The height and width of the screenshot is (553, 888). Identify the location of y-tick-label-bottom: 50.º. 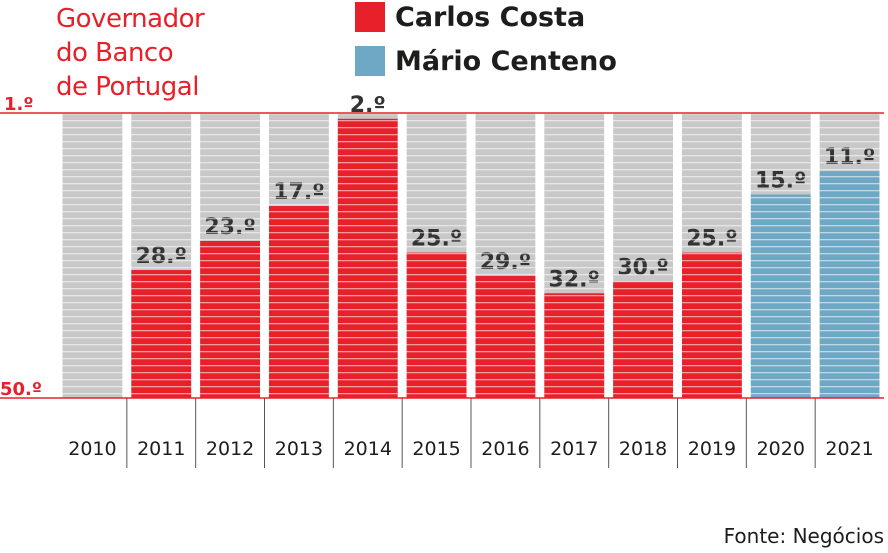
(21, 389).